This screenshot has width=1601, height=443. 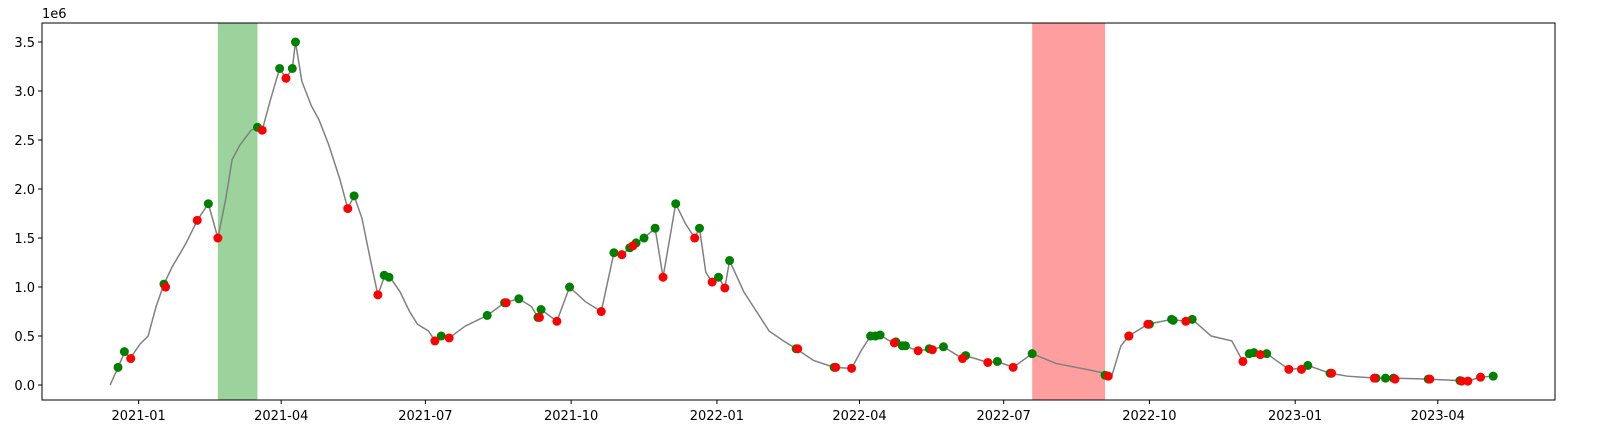 What do you see at coordinates (717, 416) in the screenshot?
I see `x-tick-label: 2022-01` at bounding box center [717, 416].